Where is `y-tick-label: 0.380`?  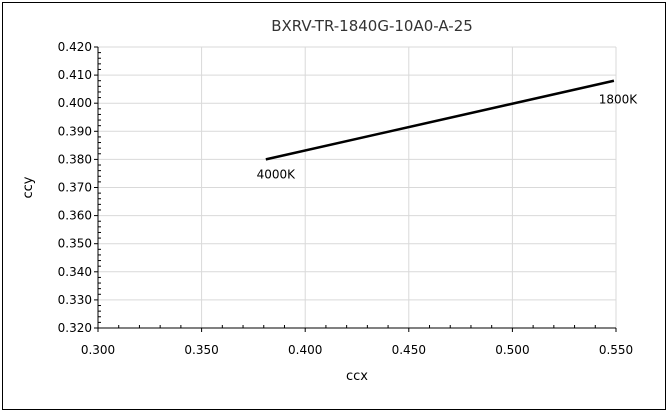
y-tick-label: 0.380 is located at coordinates (75, 159).